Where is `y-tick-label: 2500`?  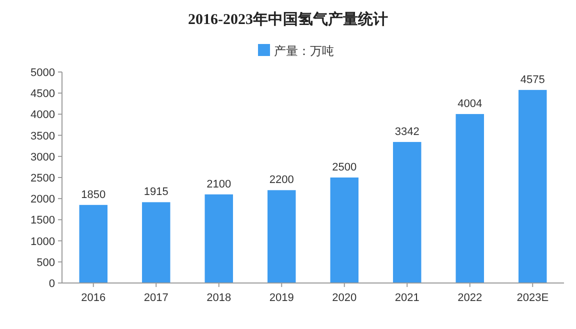
y-tick-label: 2500 is located at coordinates (42, 178).